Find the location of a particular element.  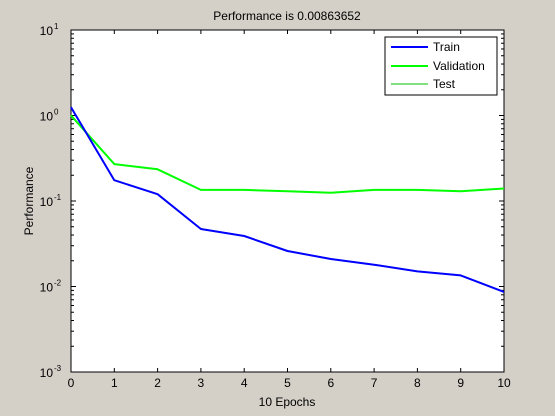

x-tick-label: 0 is located at coordinates (71, 383).